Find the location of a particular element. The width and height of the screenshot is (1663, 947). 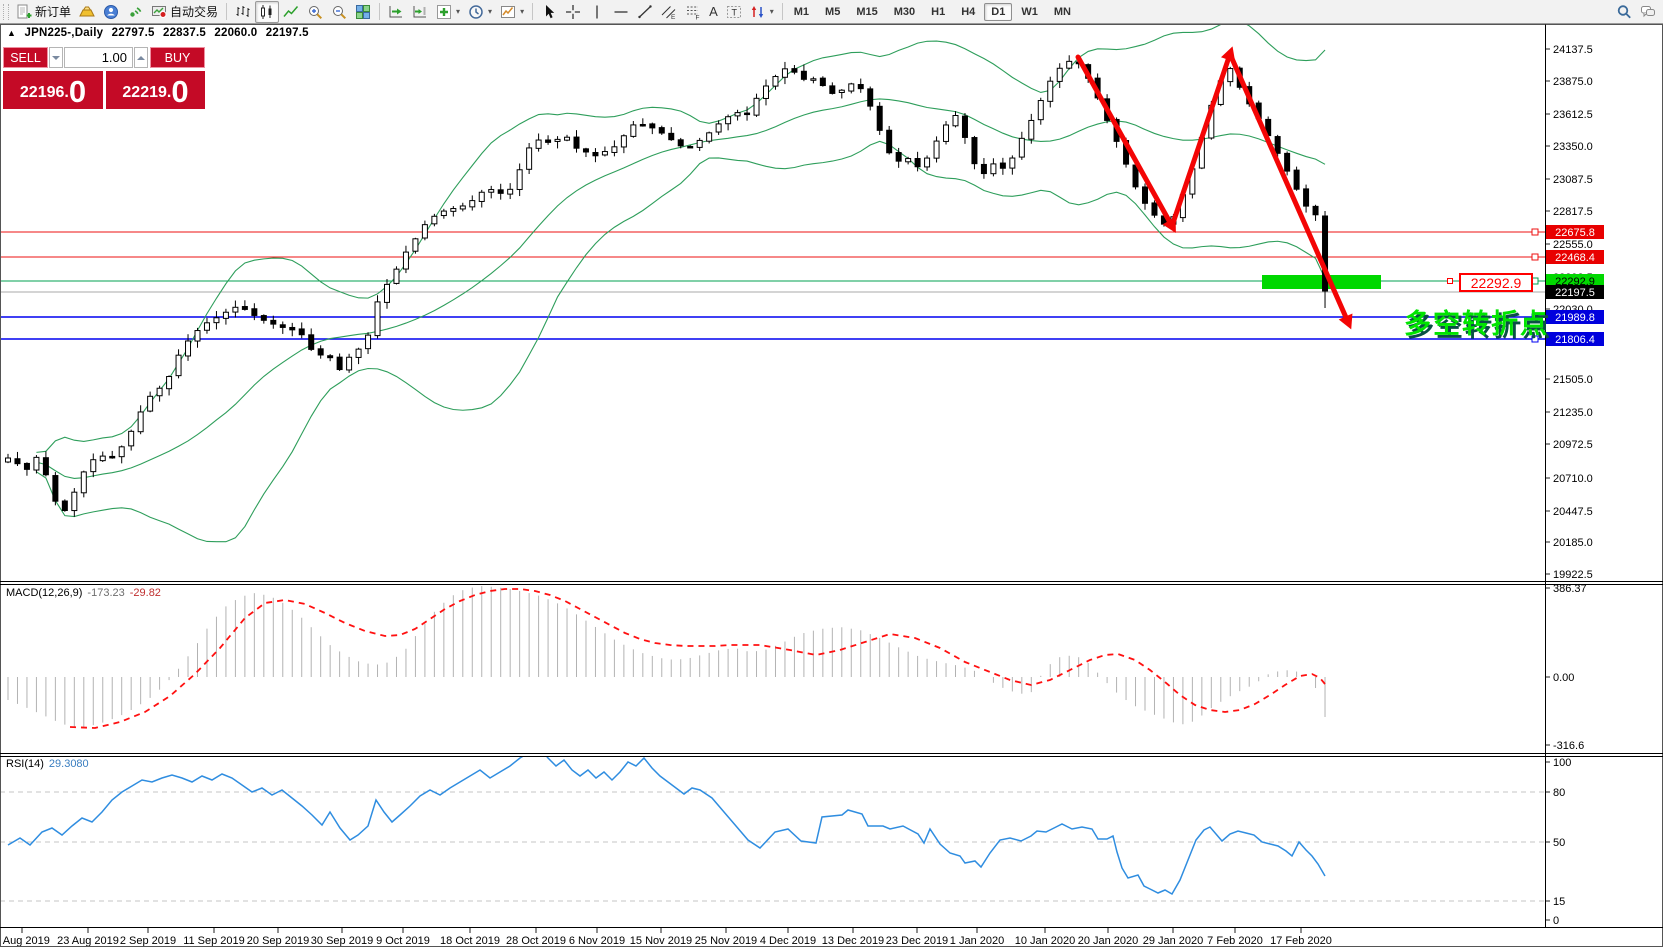

lot-decrease-button is located at coordinates (56, 57).